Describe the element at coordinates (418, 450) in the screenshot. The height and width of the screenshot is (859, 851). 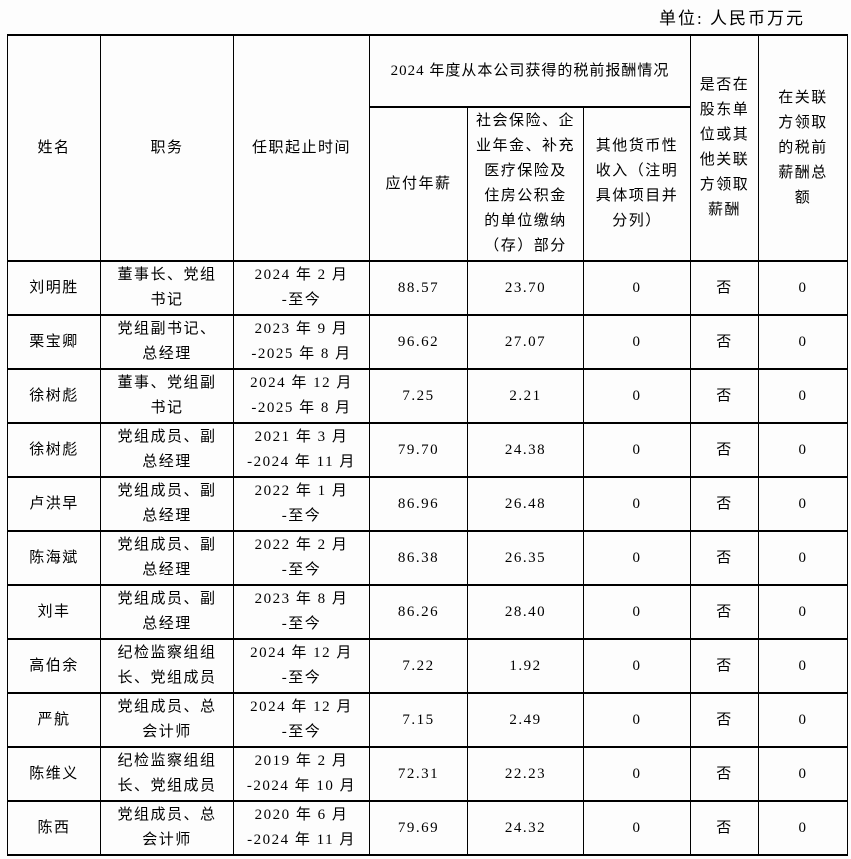
I see `cell-annual-salary: 79.70` at that location.